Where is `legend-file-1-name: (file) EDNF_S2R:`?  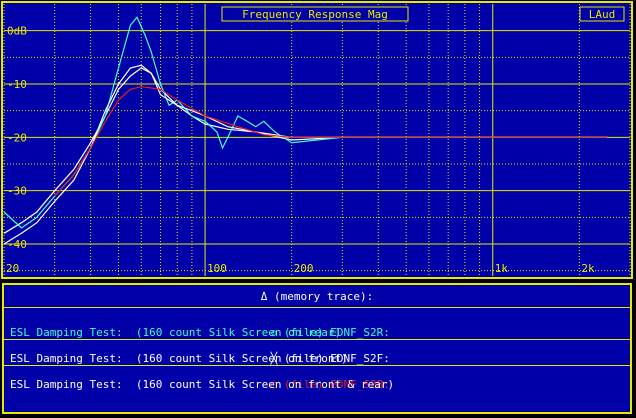
legend-file-1-name: (file) EDNF_S2R: is located at coordinates (336, 332).